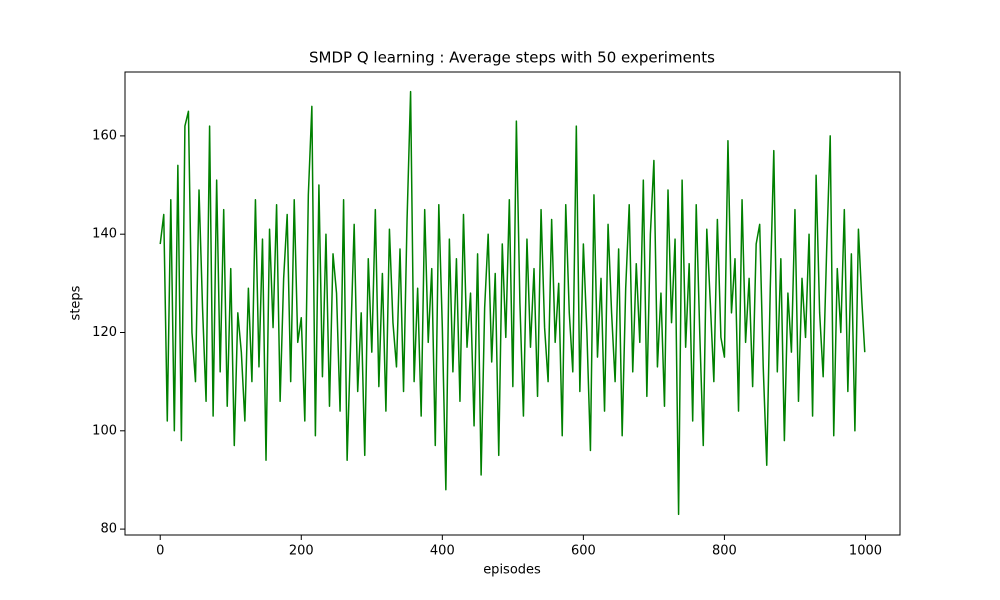 Image resolution: width=1000 pixels, height=600 pixels. What do you see at coordinates (512, 570) in the screenshot?
I see `x-axis-label: episodes` at bounding box center [512, 570].